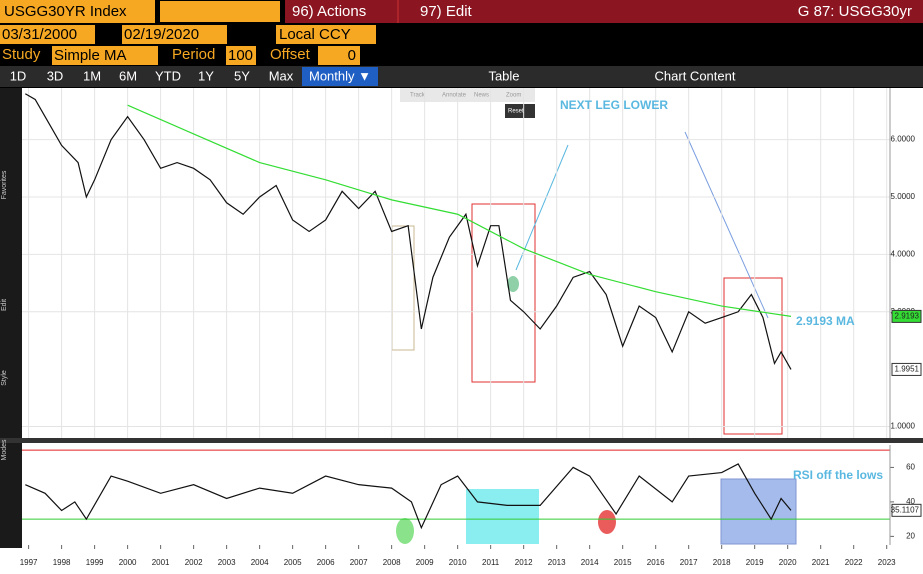 The width and height of the screenshot is (923, 574). Describe the element at coordinates (260, 562) in the screenshot. I see `x-tick-label: 2004` at that location.